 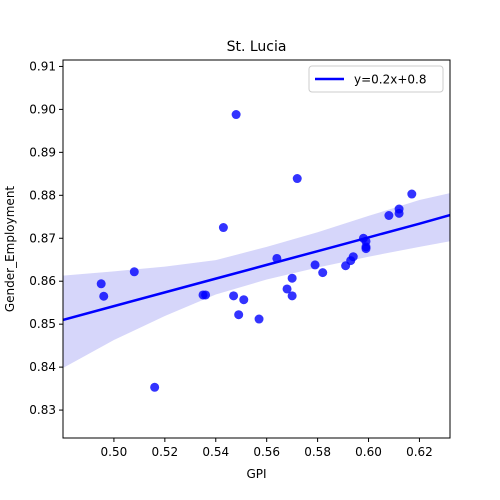 I want to click on x-tick-label: 0.58, so click(x=317, y=452).